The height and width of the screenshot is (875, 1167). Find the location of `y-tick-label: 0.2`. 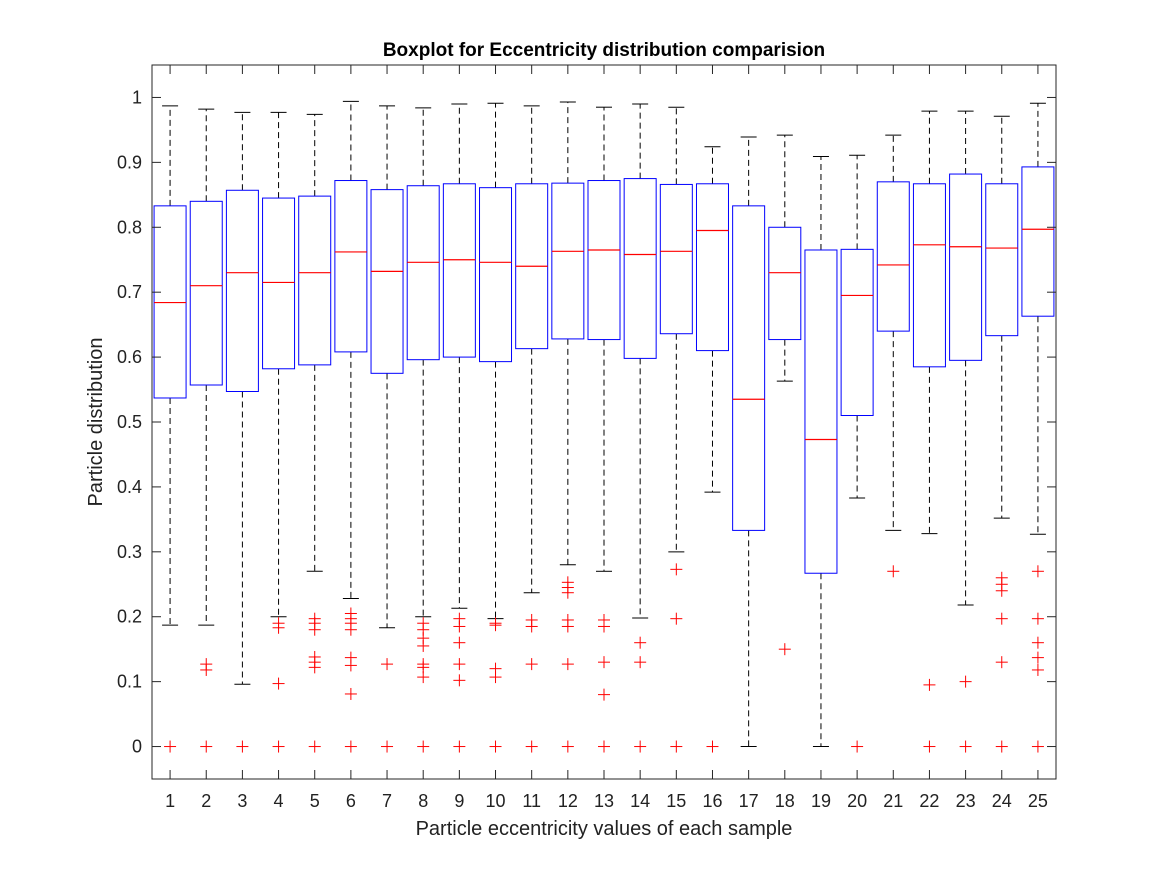

y-tick-label: 0.2 is located at coordinates (129, 617).